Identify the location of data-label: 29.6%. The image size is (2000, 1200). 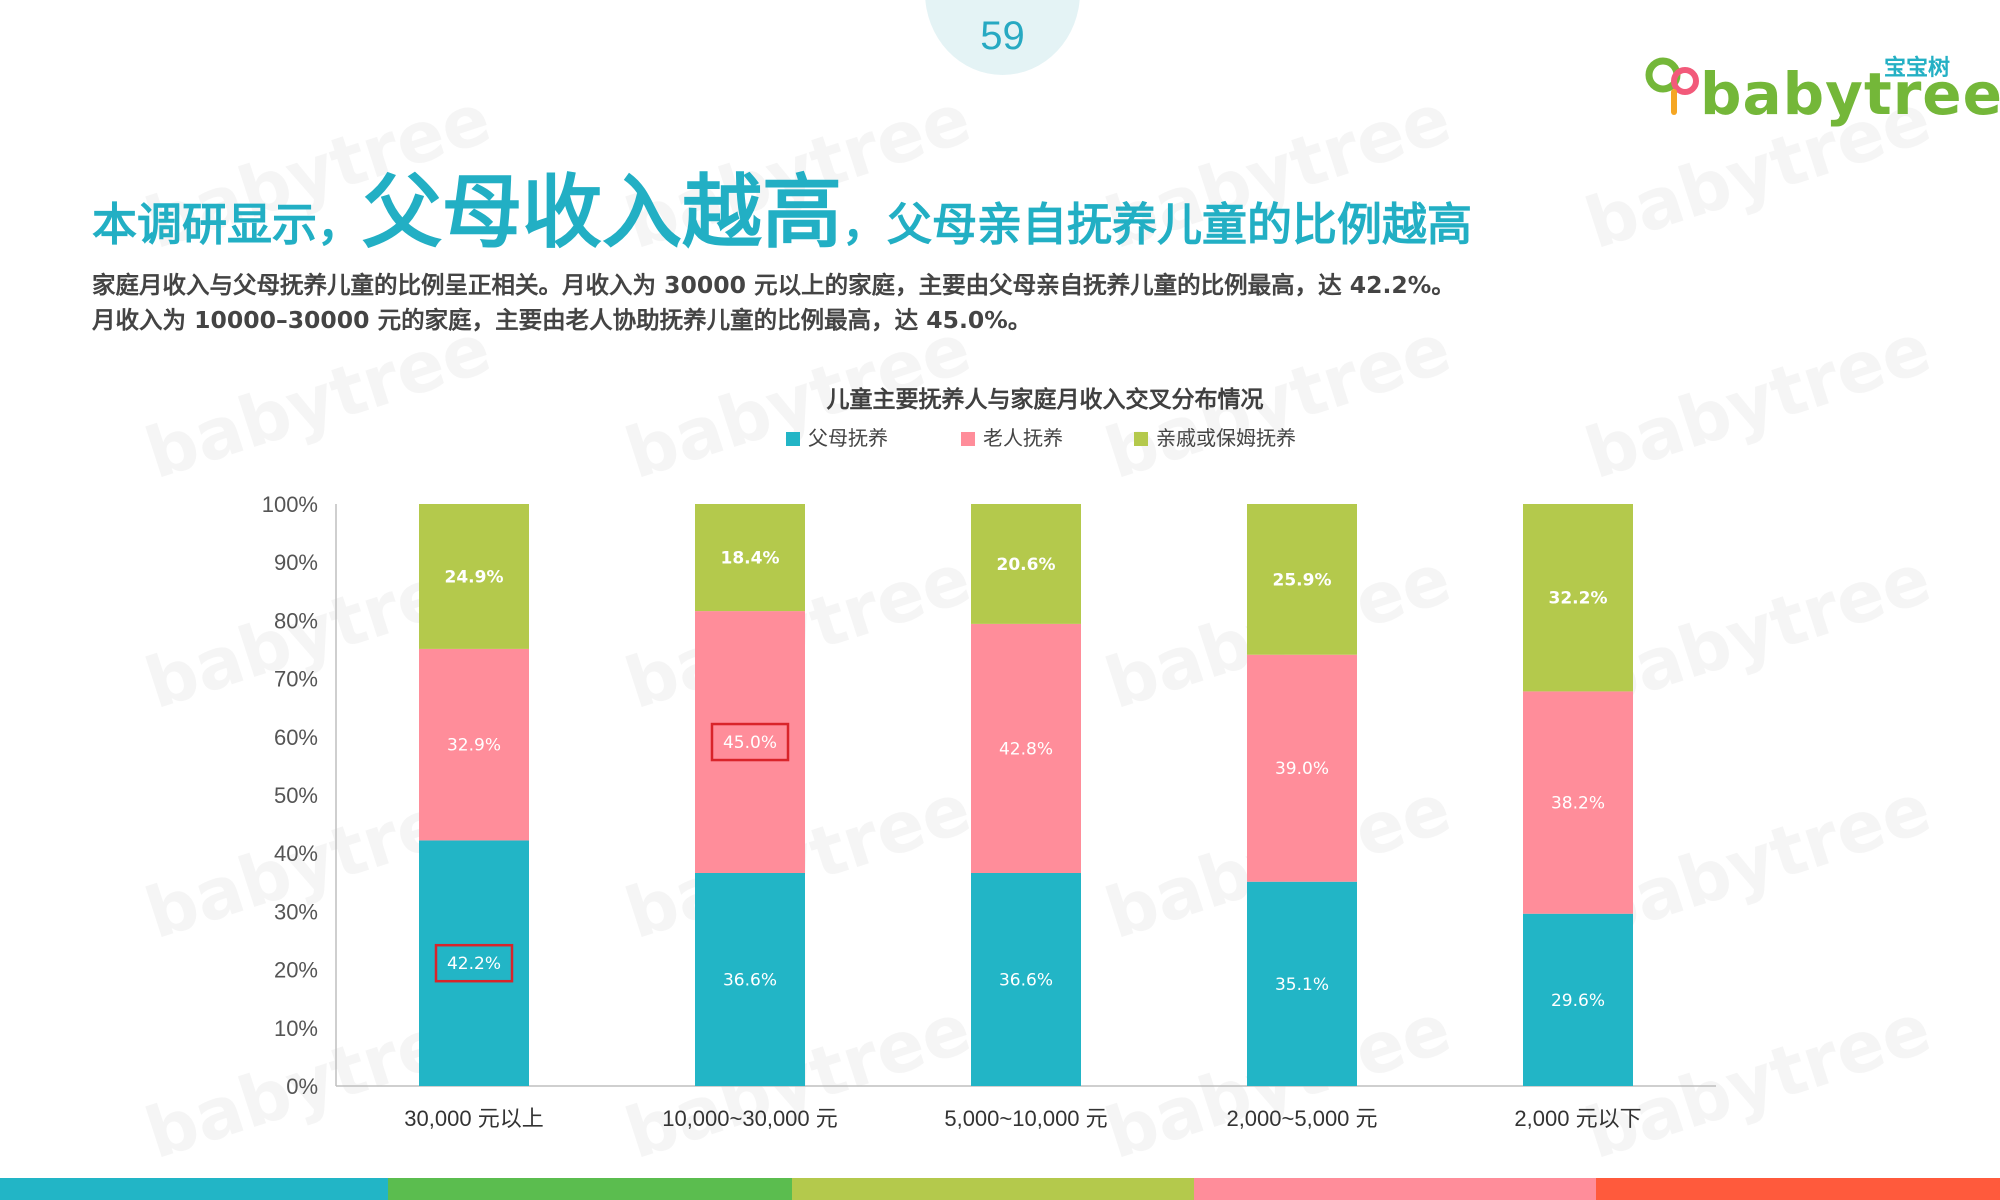
(1578, 1001).